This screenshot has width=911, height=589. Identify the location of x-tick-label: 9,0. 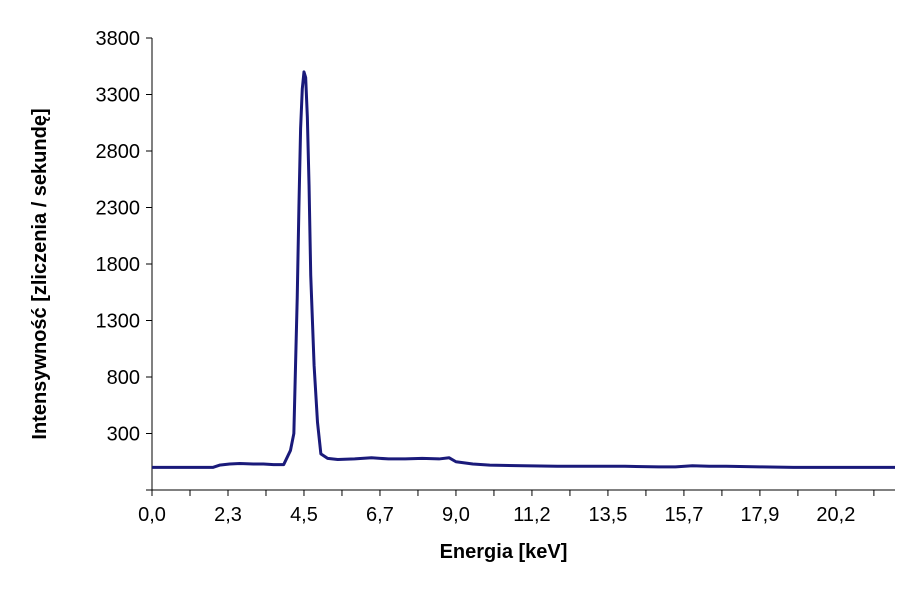
(456, 515).